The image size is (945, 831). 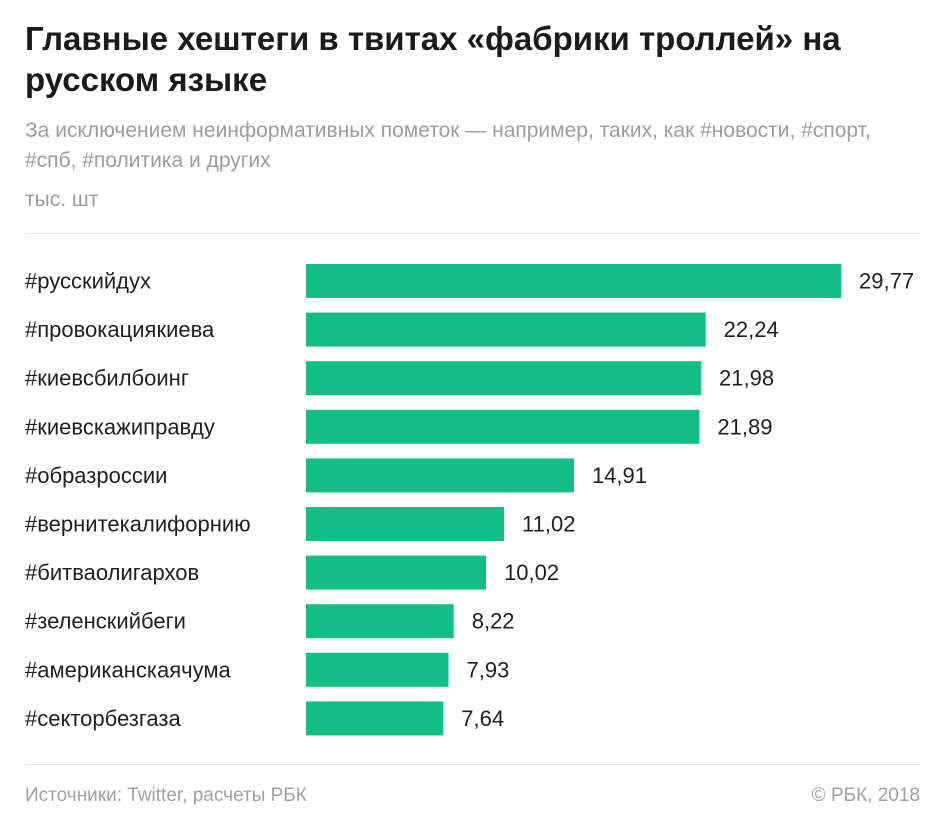 I want to click on value-label: 21,98, so click(x=746, y=378).